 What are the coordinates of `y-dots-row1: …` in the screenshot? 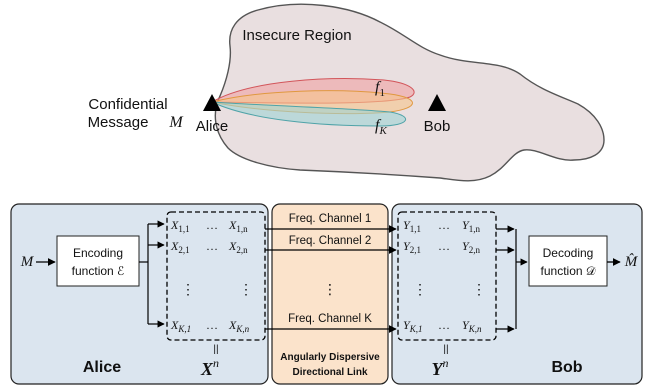 It's located at (444, 225).